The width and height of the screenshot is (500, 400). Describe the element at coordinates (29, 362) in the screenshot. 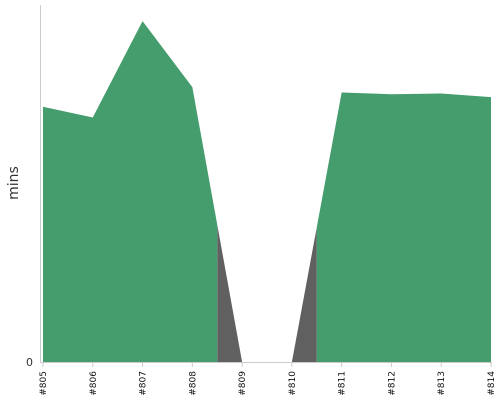

I see `y-tick-label: 0` at that location.